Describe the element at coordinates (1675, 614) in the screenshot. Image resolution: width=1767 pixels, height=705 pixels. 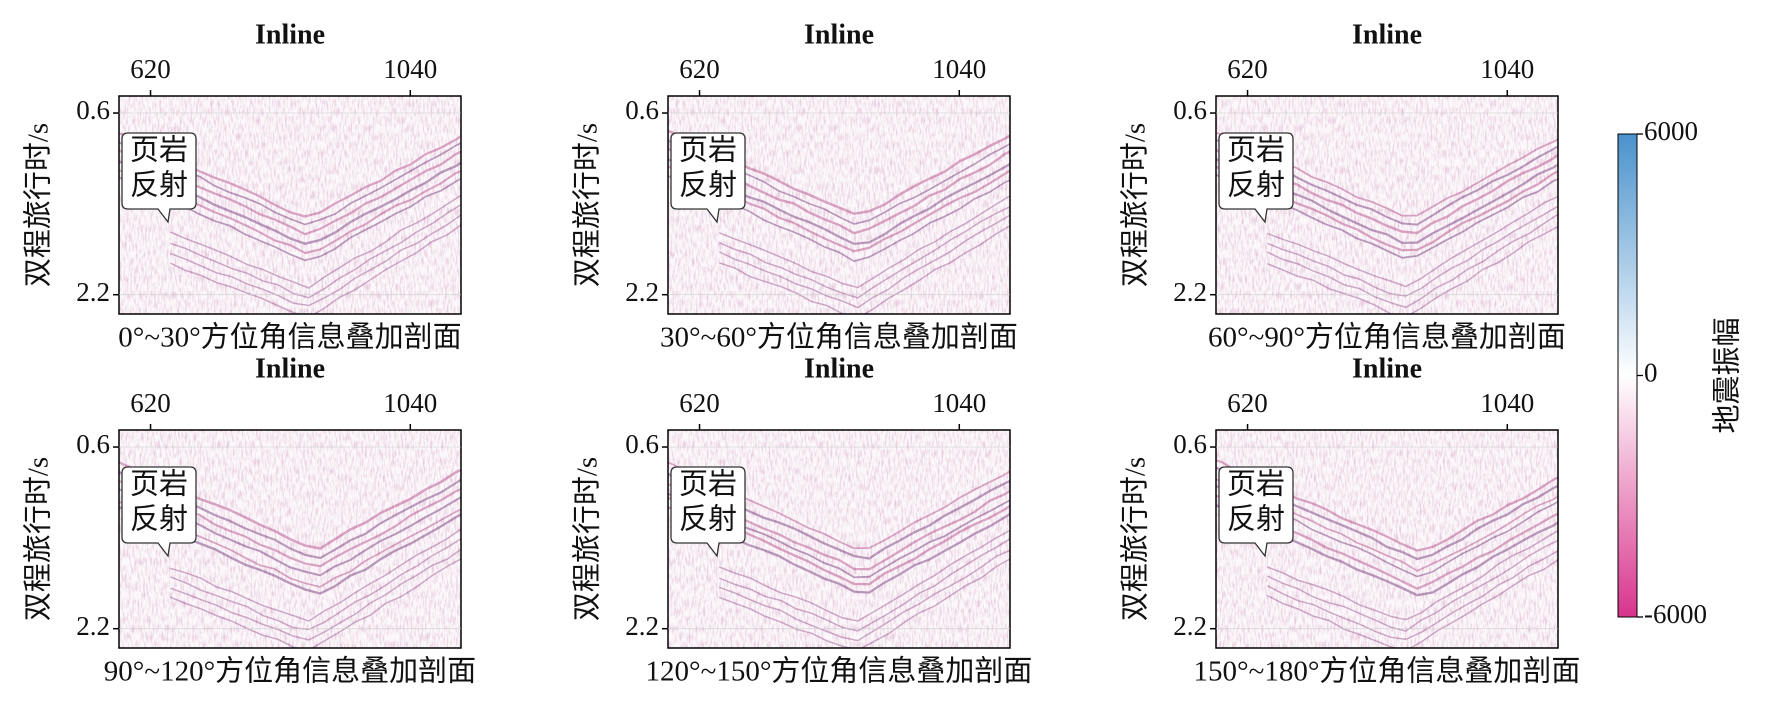
I see `colorbar-tick-label: -6000` at that location.